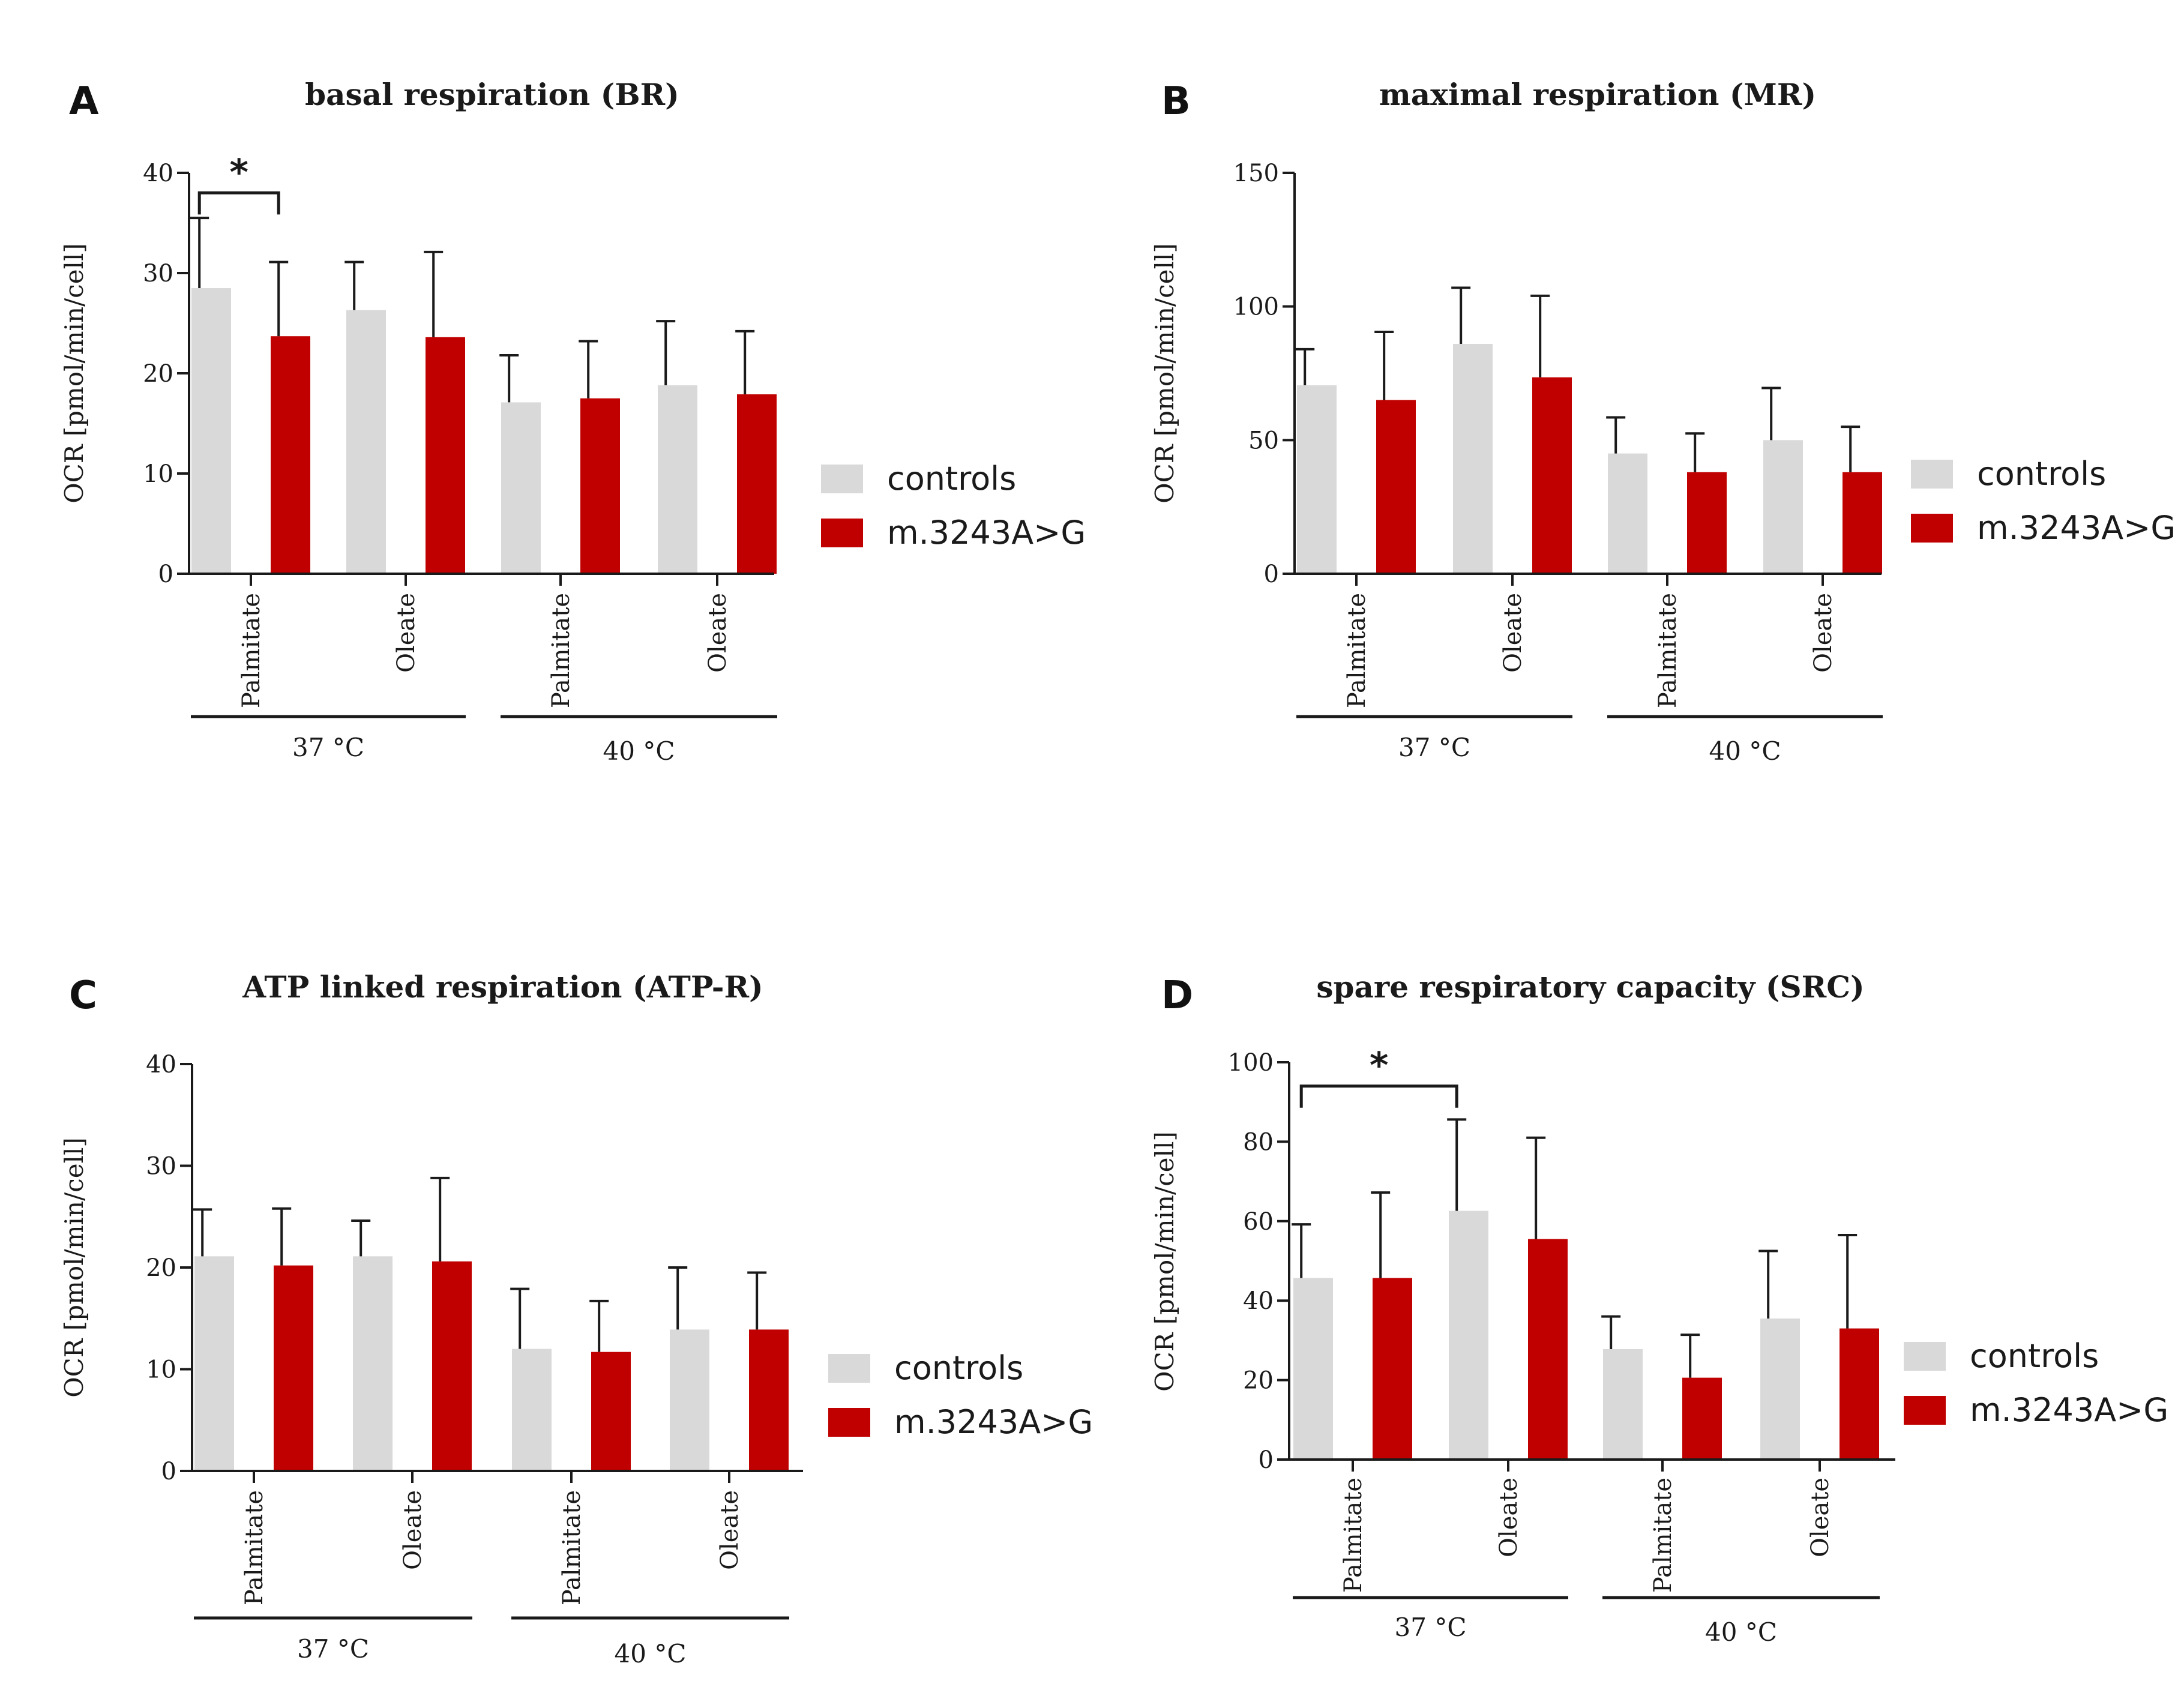 The image size is (2181, 1708). What do you see at coordinates (1258, 1222) in the screenshot?
I see `y-tick-label: 60` at bounding box center [1258, 1222].